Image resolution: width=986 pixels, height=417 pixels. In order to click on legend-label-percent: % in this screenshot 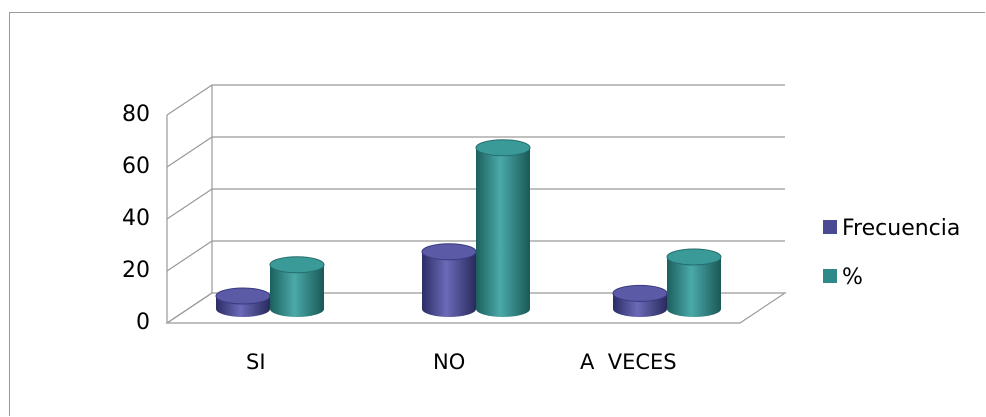, I will do `click(852, 277)`.